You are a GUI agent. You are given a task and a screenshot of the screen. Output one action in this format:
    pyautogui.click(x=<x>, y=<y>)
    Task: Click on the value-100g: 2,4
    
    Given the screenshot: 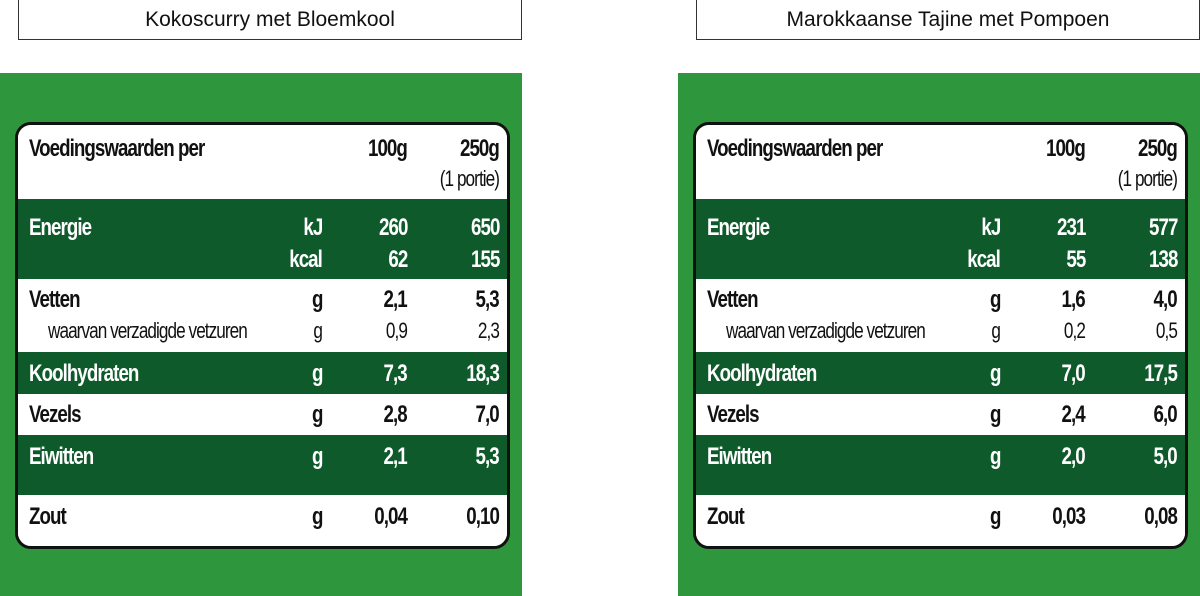 What is the action you would take?
    pyautogui.click(x=1073, y=414)
    